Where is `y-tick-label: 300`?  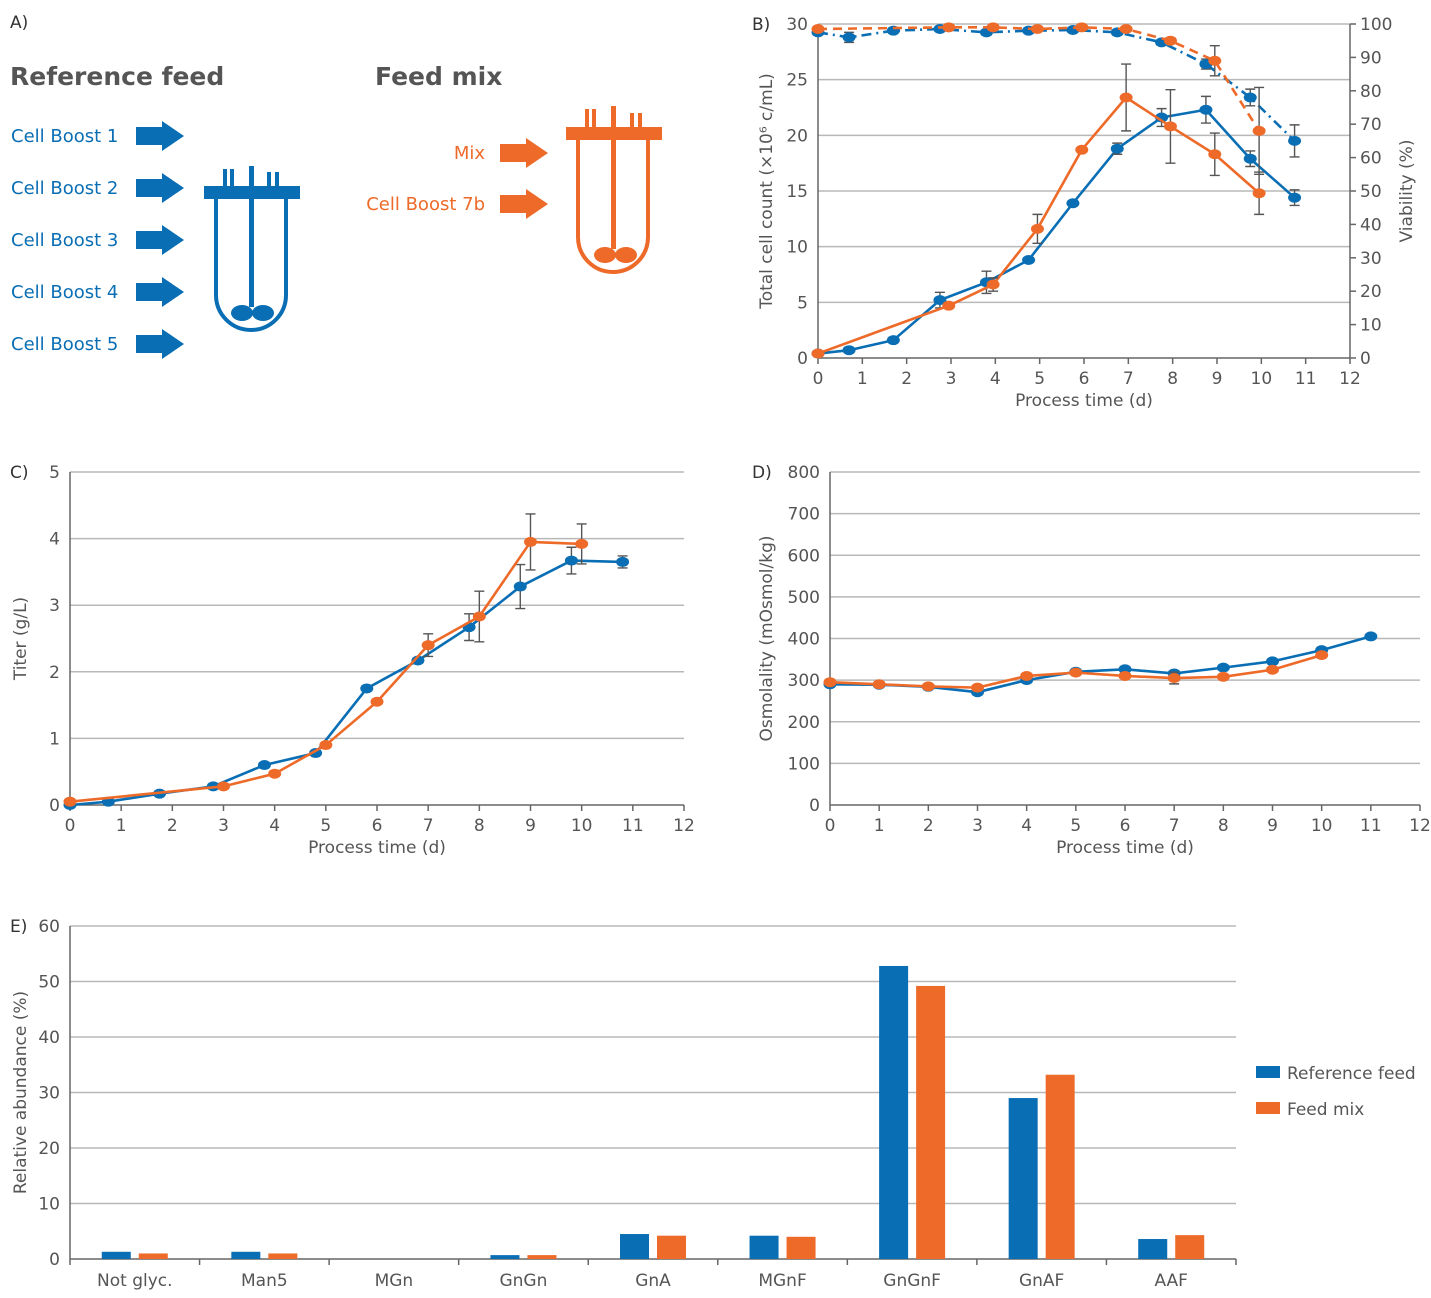
y-tick-label: 300 is located at coordinates (804, 681).